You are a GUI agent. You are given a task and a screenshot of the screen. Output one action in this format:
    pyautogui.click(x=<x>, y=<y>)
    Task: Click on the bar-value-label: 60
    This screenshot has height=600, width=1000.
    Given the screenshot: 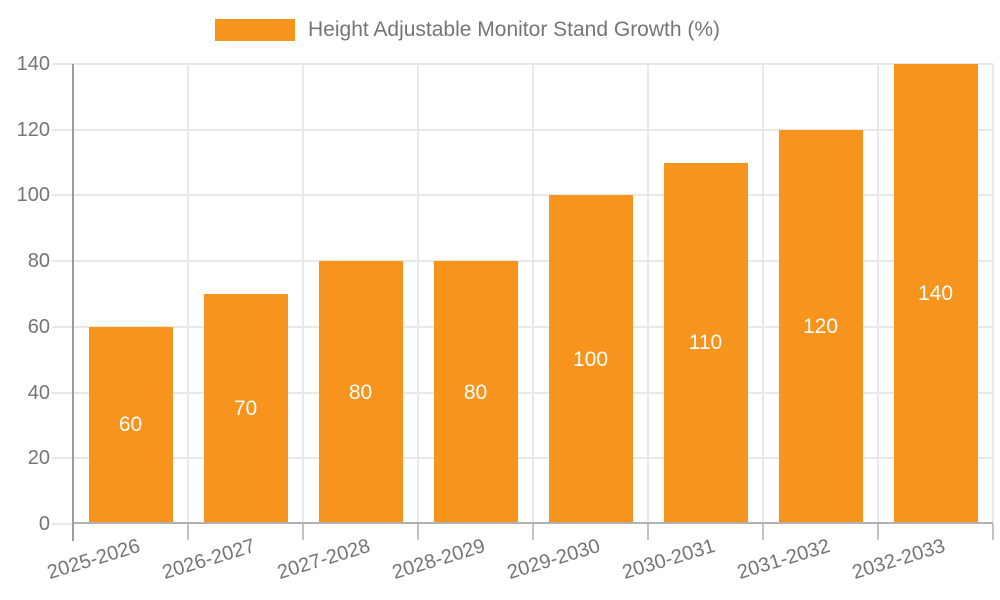 What is the action you would take?
    pyautogui.click(x=130, y=425)
    